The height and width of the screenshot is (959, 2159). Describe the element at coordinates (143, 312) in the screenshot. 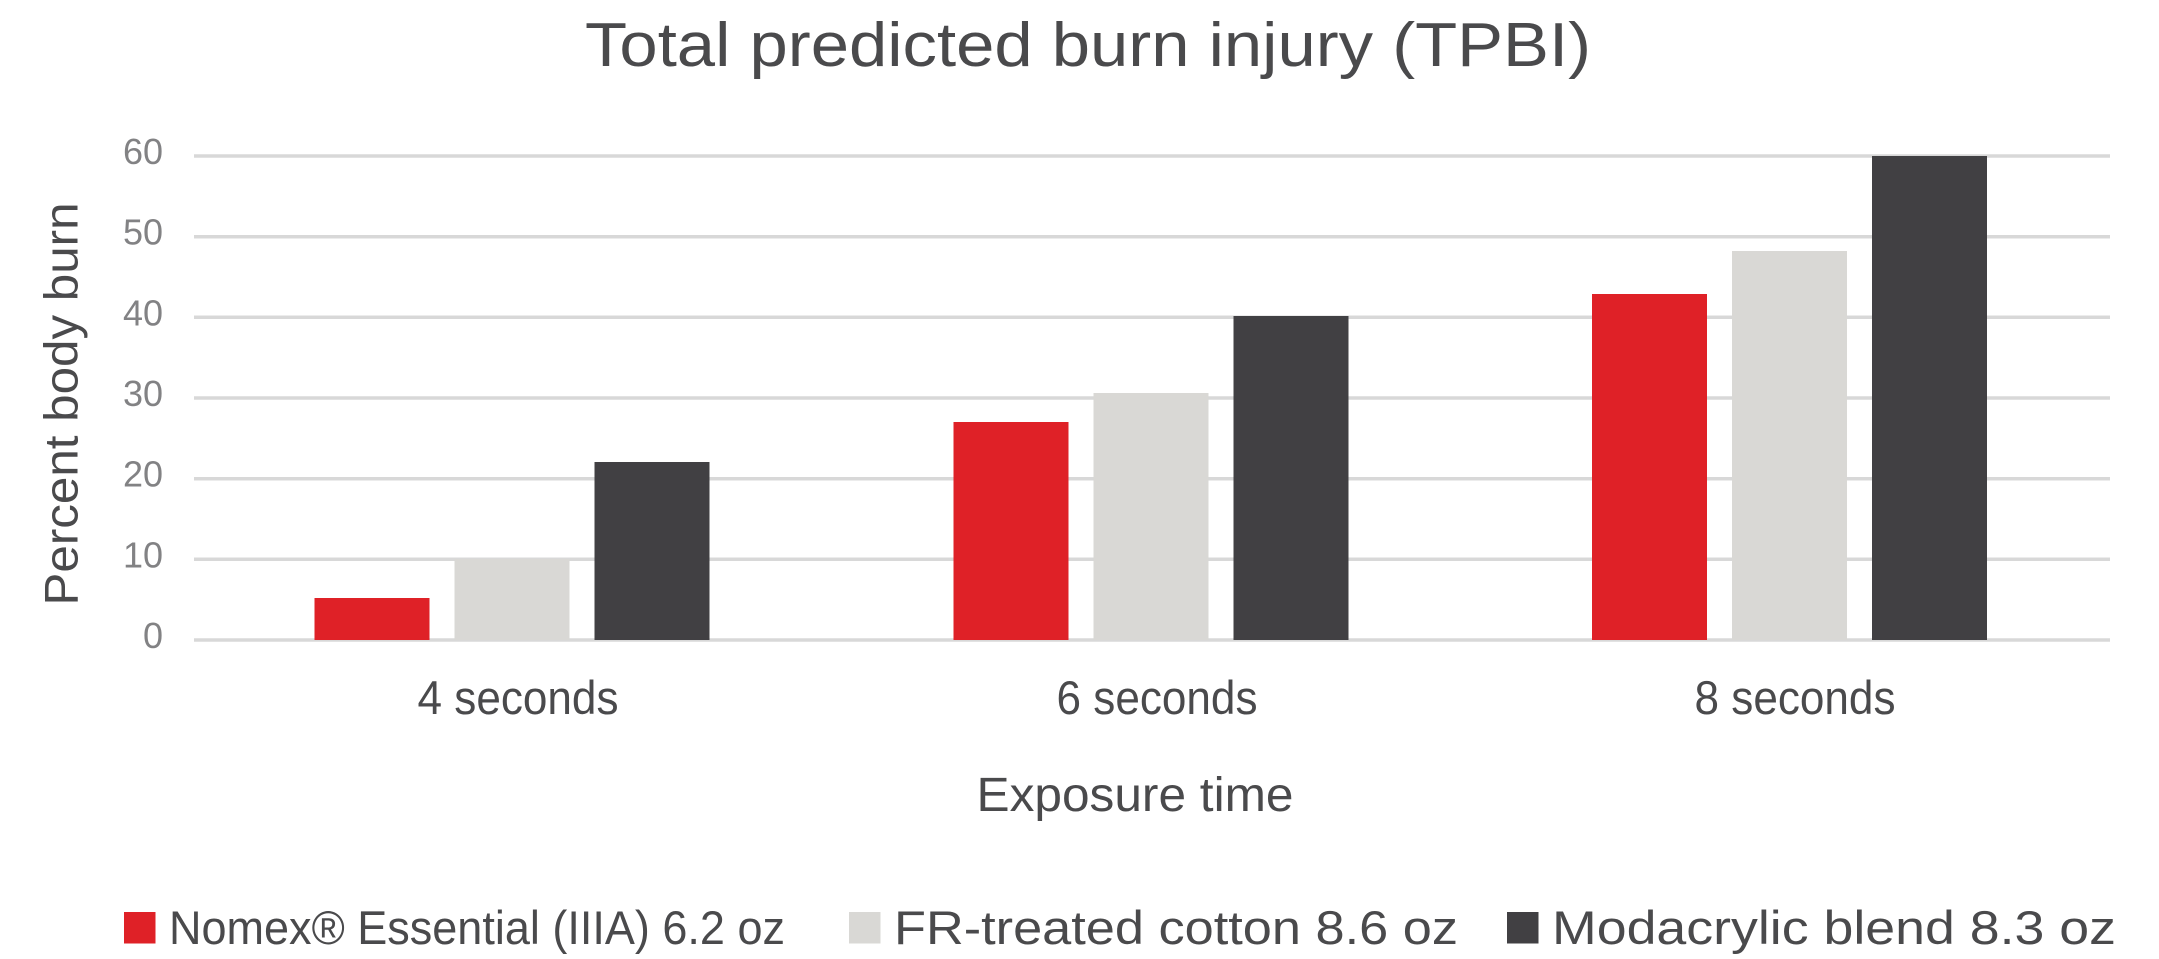

I see `svg-text: 40` at that location.